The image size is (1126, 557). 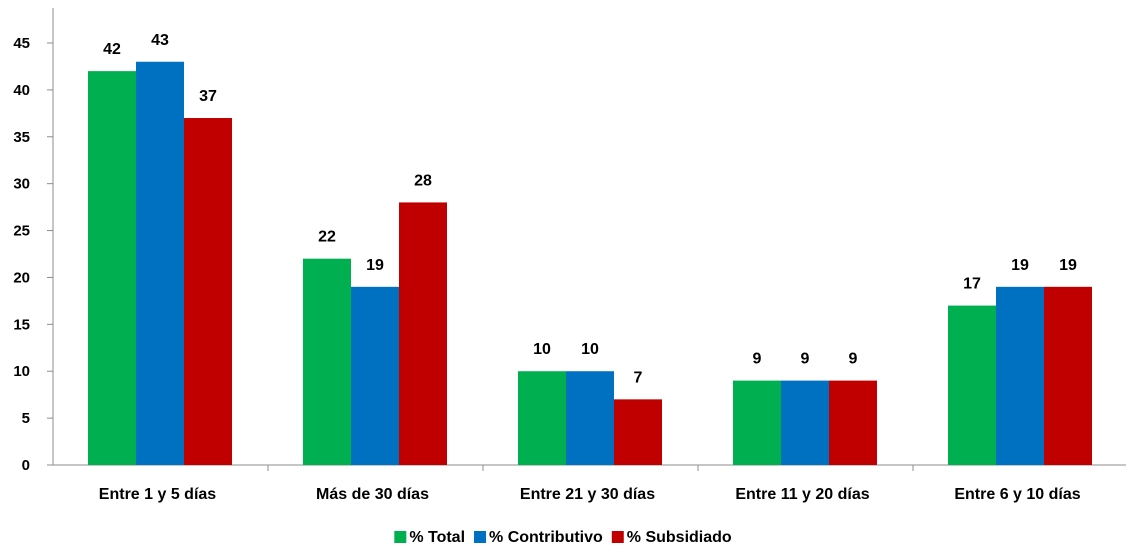 I want to click on y-axis: 0 5 10 15 20 25 30 35 40 45, so click(x=33, y=241).